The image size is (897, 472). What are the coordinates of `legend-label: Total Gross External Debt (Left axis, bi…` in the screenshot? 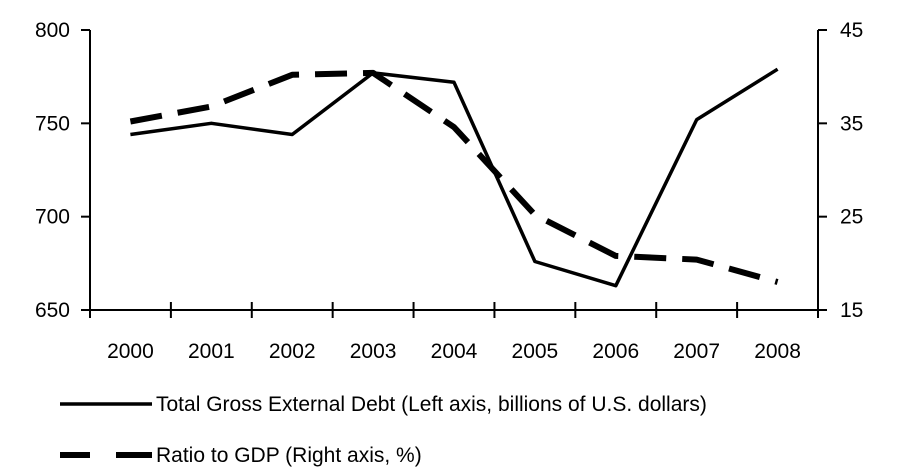 It's located at (431, 404).